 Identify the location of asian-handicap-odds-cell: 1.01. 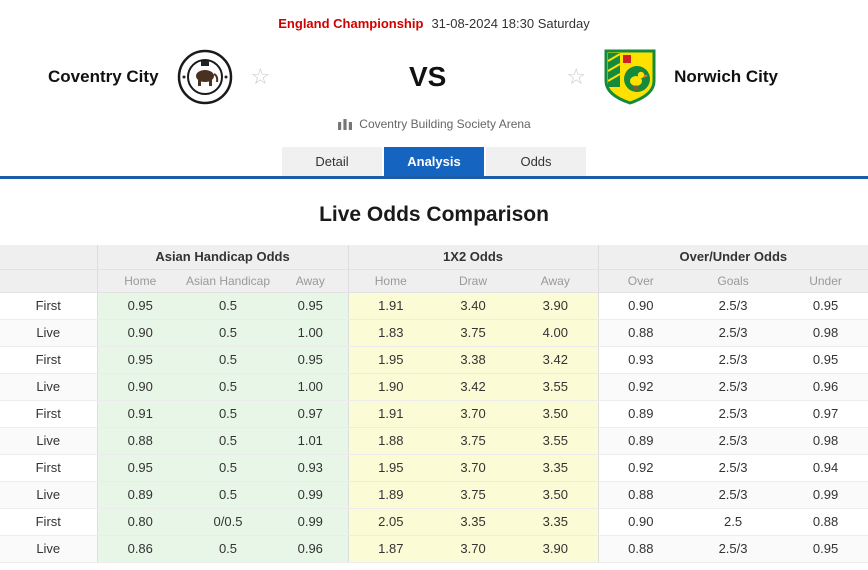
(311, 441).